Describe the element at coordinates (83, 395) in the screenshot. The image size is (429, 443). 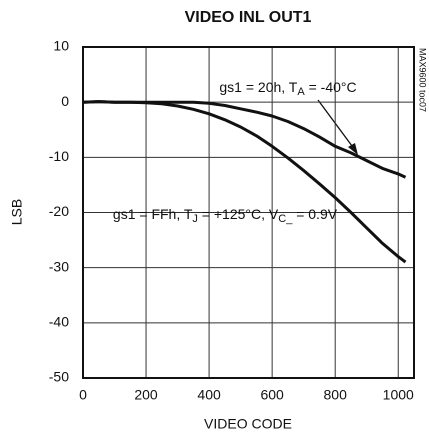
I see `x-tick-label: 0` at that location.